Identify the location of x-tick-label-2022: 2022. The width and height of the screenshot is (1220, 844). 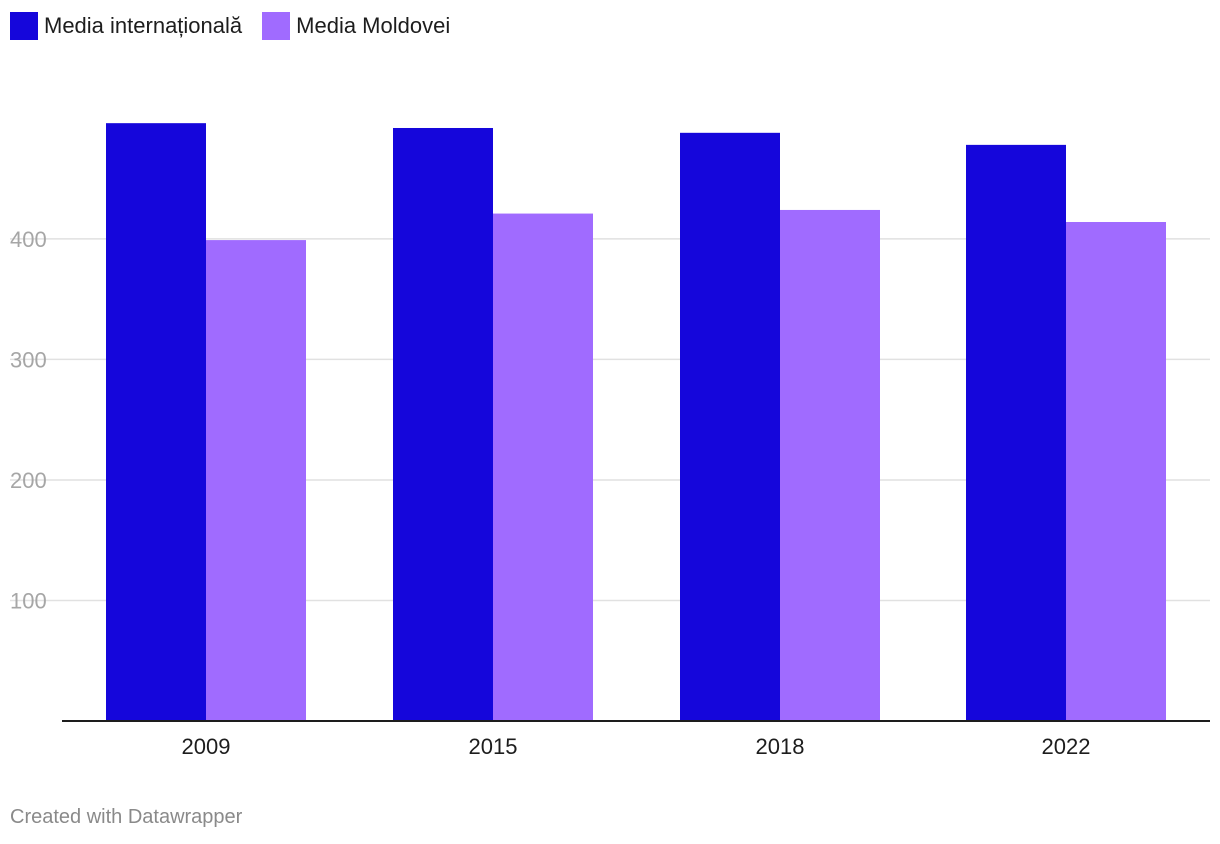
(1066, 746).